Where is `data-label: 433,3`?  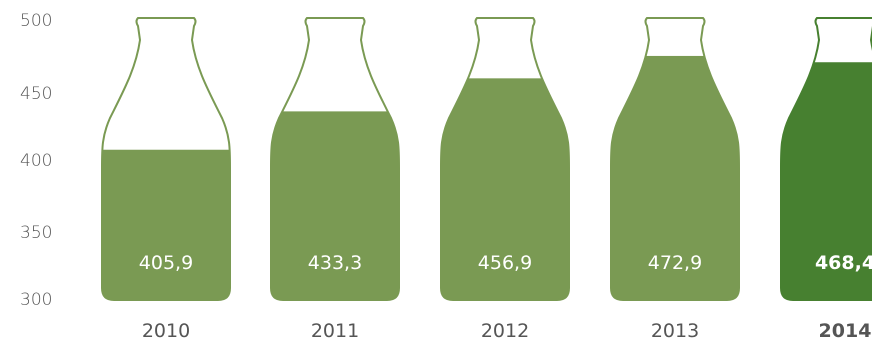
data-label: 433,3 is located at coordinates (335, 263).